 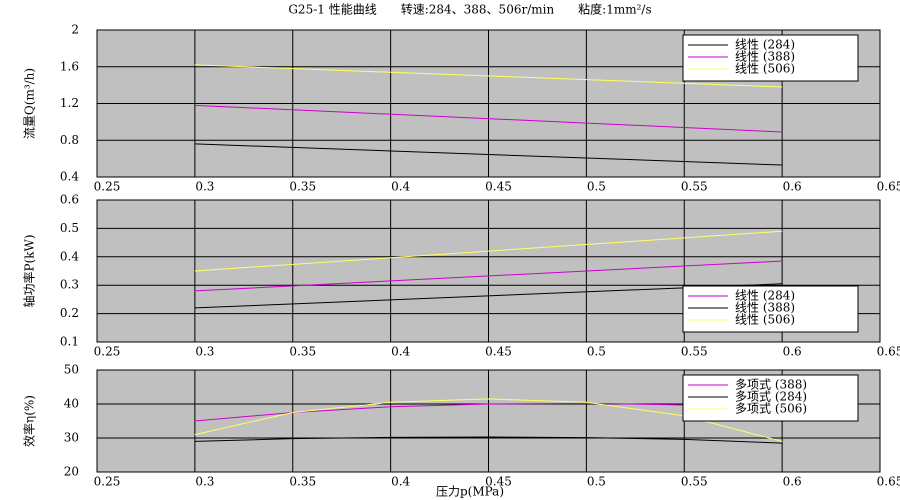 I want to click on y-tick-label: 0.5, so click(x=69, y=228).